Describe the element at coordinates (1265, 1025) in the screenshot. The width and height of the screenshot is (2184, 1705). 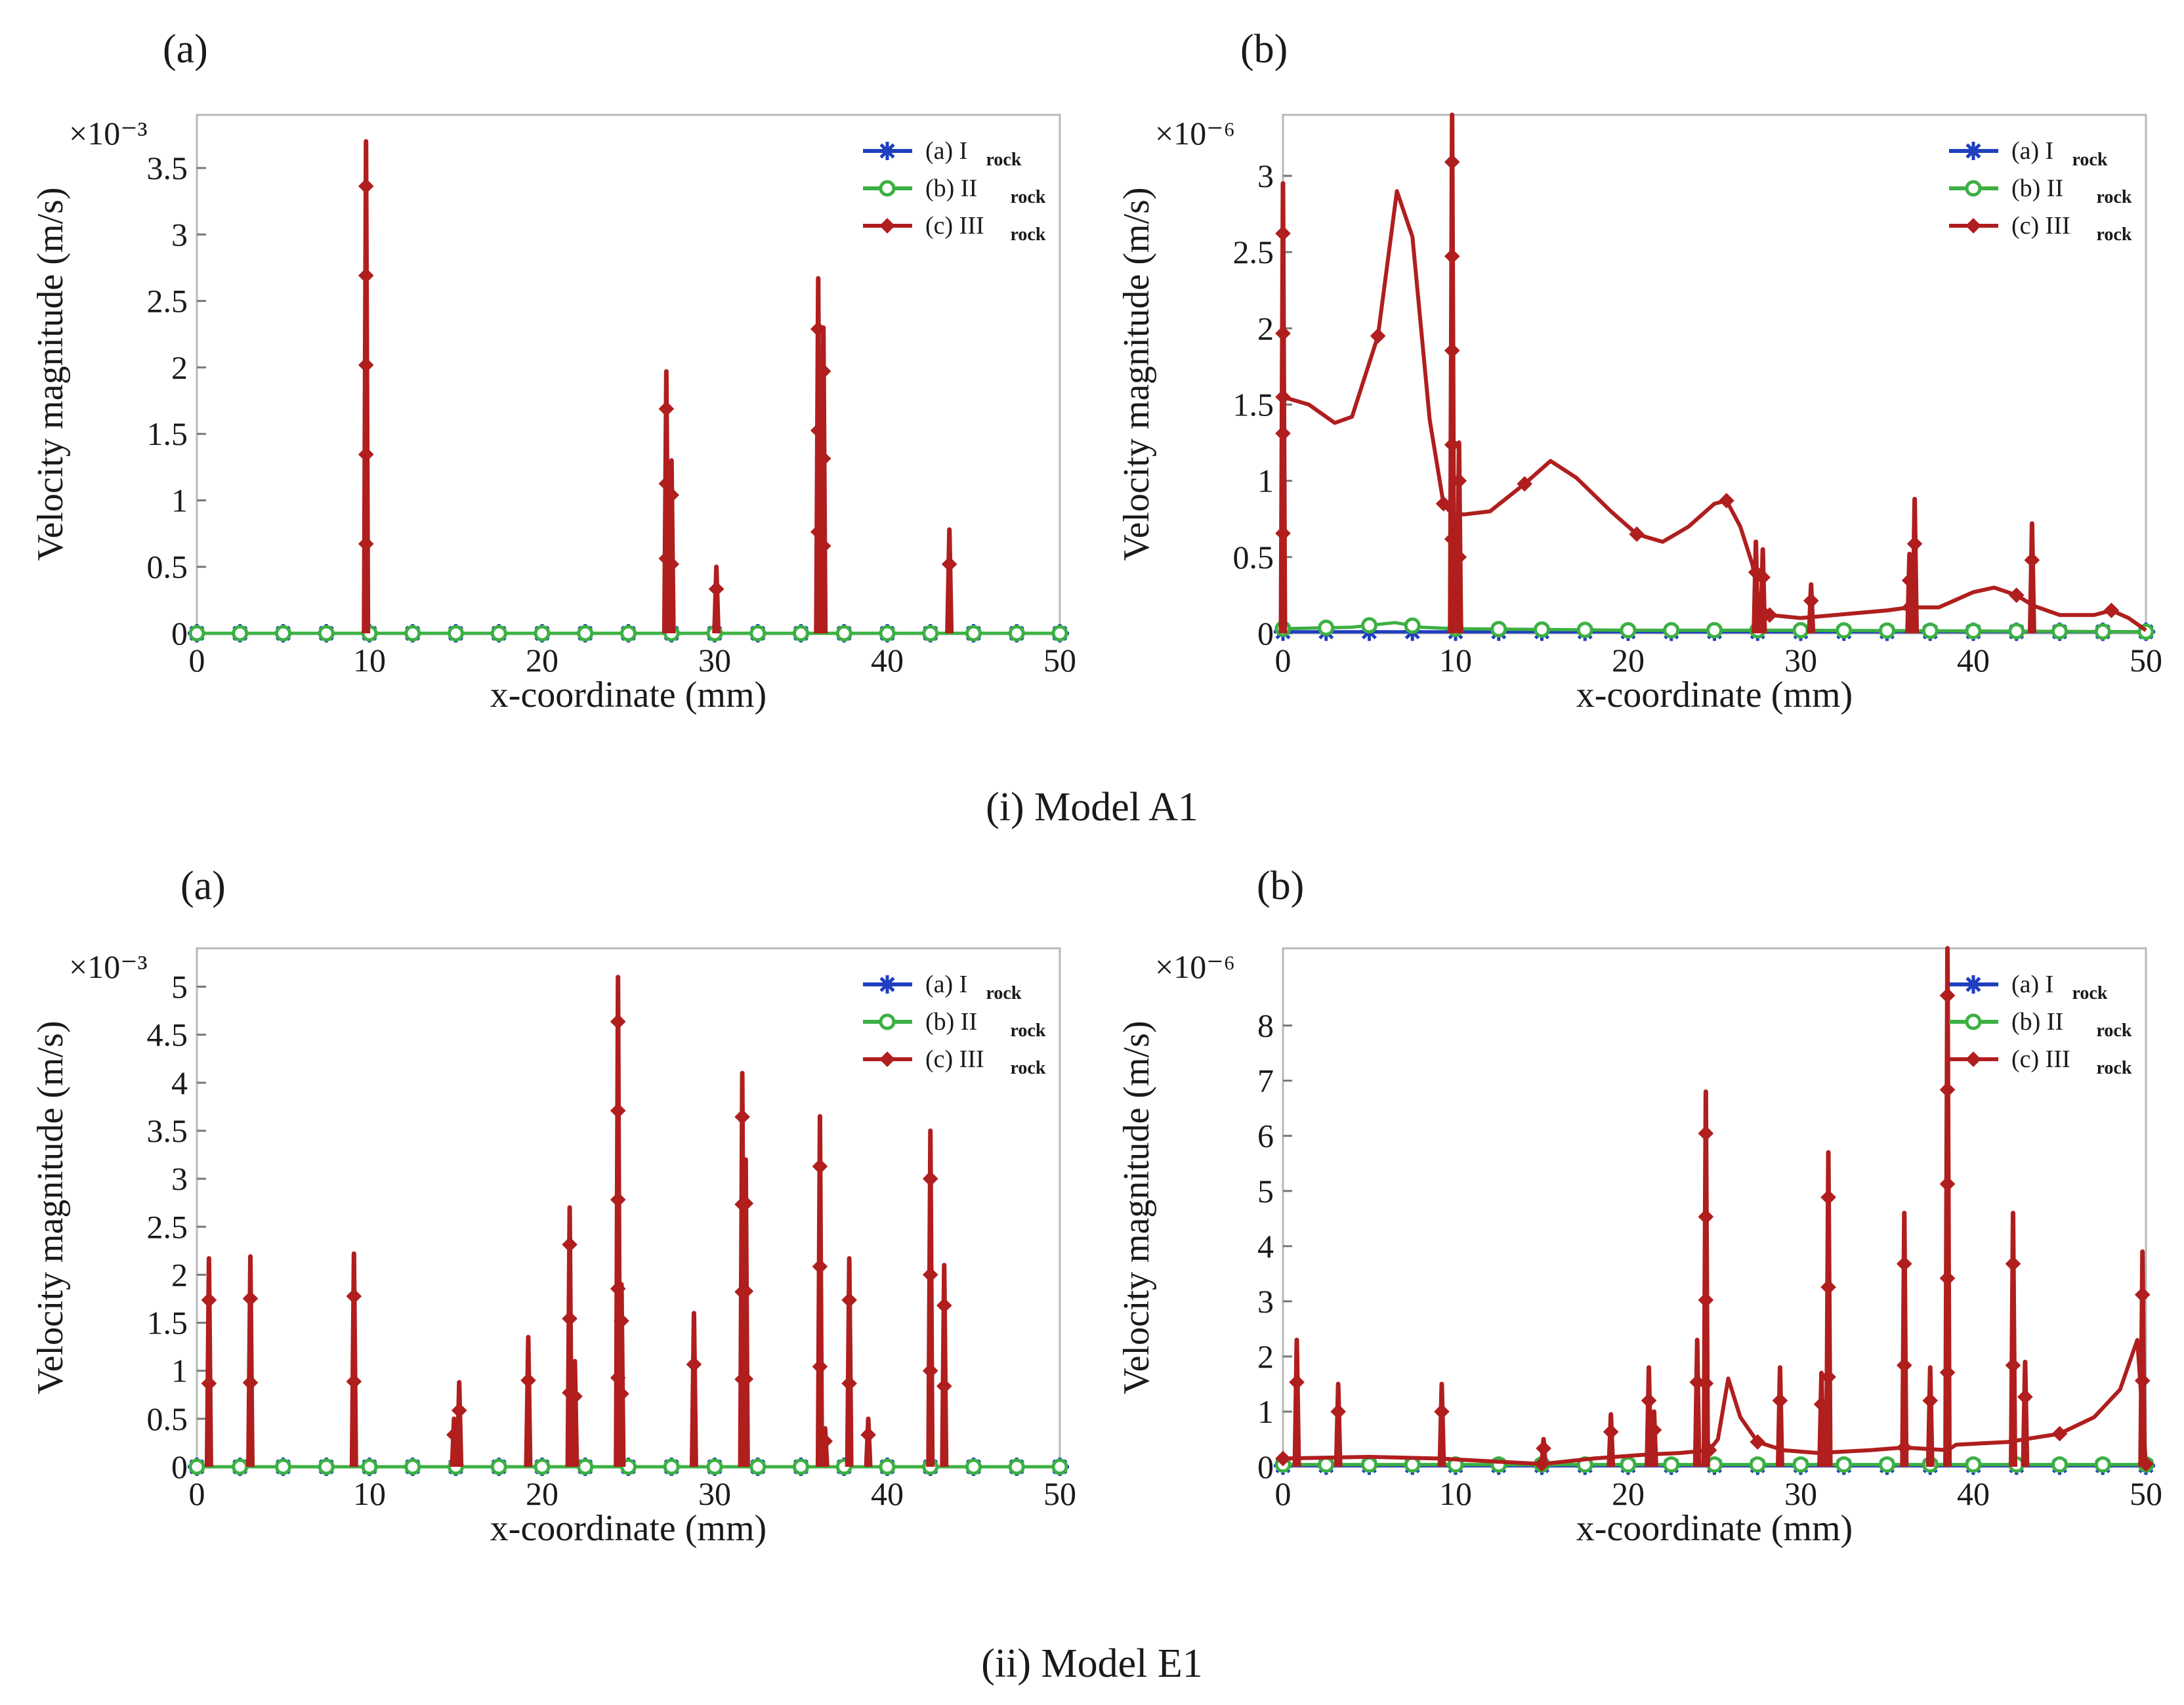
I see `y-tick-label: 8` at that location.